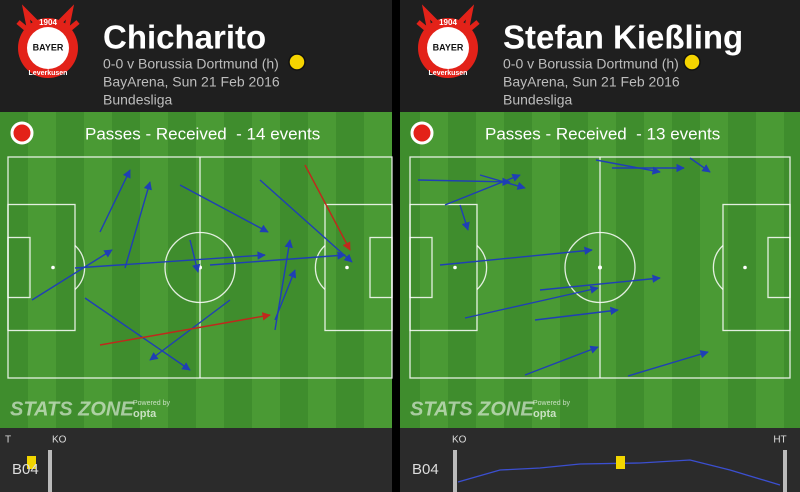  Describe the element at coordinates (184, 37) in the screenshot. I see `player-name: Chicharito` at that location.